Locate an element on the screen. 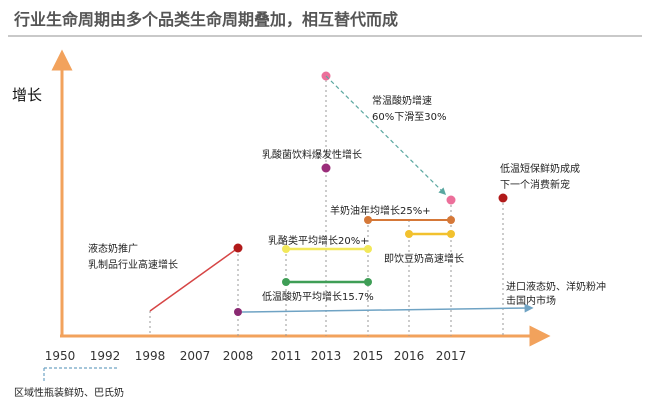 Image resolution: width=650 pixels, height=410 pixels. x-tick-1998: 1998 is located at coordinates (150, 356).